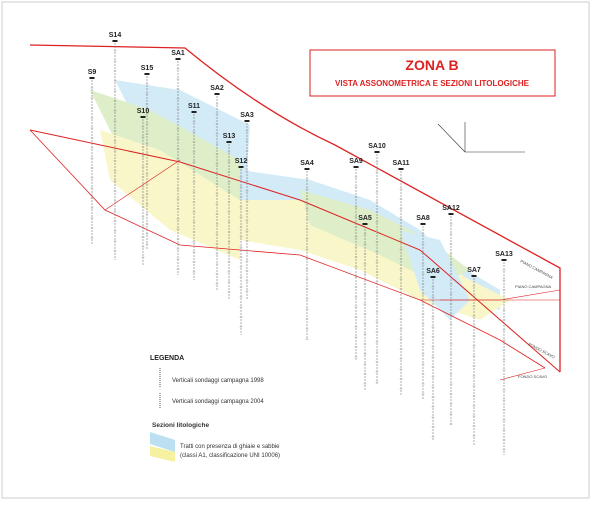 This screenshot has height=505, width=591. What do you see at coordinates (532, 376) in the screenshot?
I see `profile-label: FONDO SCAVO` at bounding box center [532, 376].